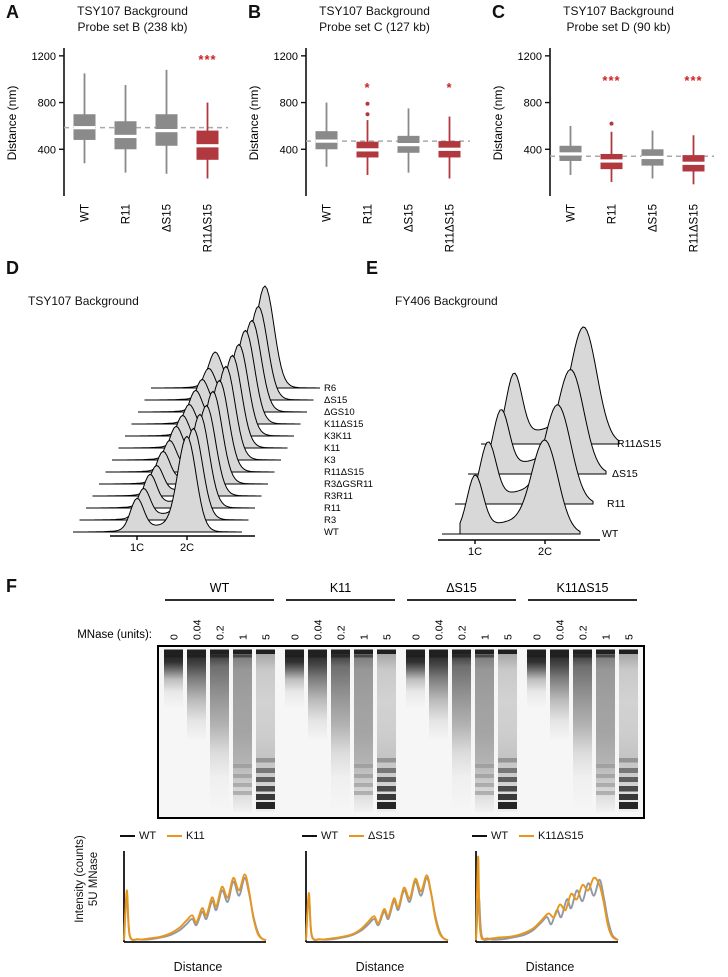 The height and width of the screenshot is (977, 728). I want to click on intensity-y-axis-label: Intensity (counts) 5U MNase, so click(88, 879).